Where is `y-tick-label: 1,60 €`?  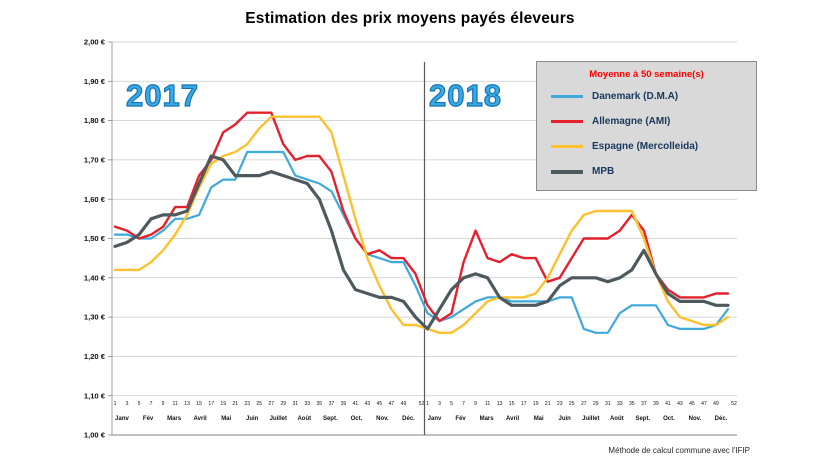 y-tick-label: 1,60 € is located at coordinates (95, 199).